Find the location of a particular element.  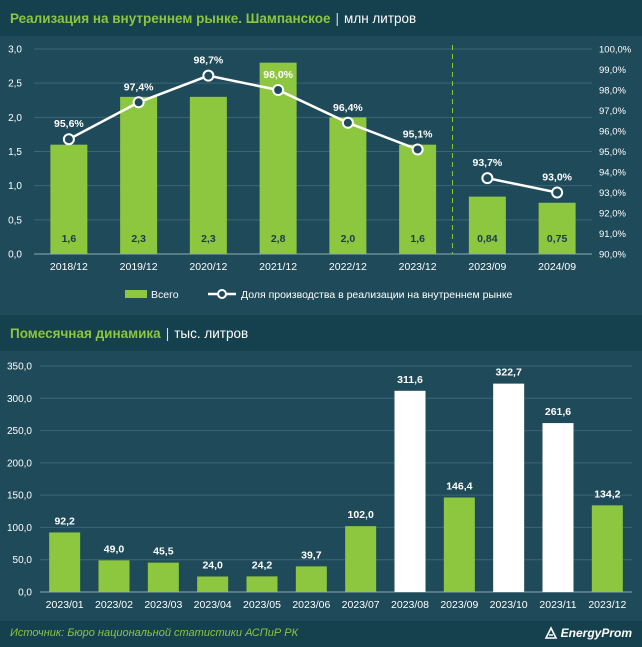

energyprom-logo: EnergyProm is located at coordinates (588, 633).